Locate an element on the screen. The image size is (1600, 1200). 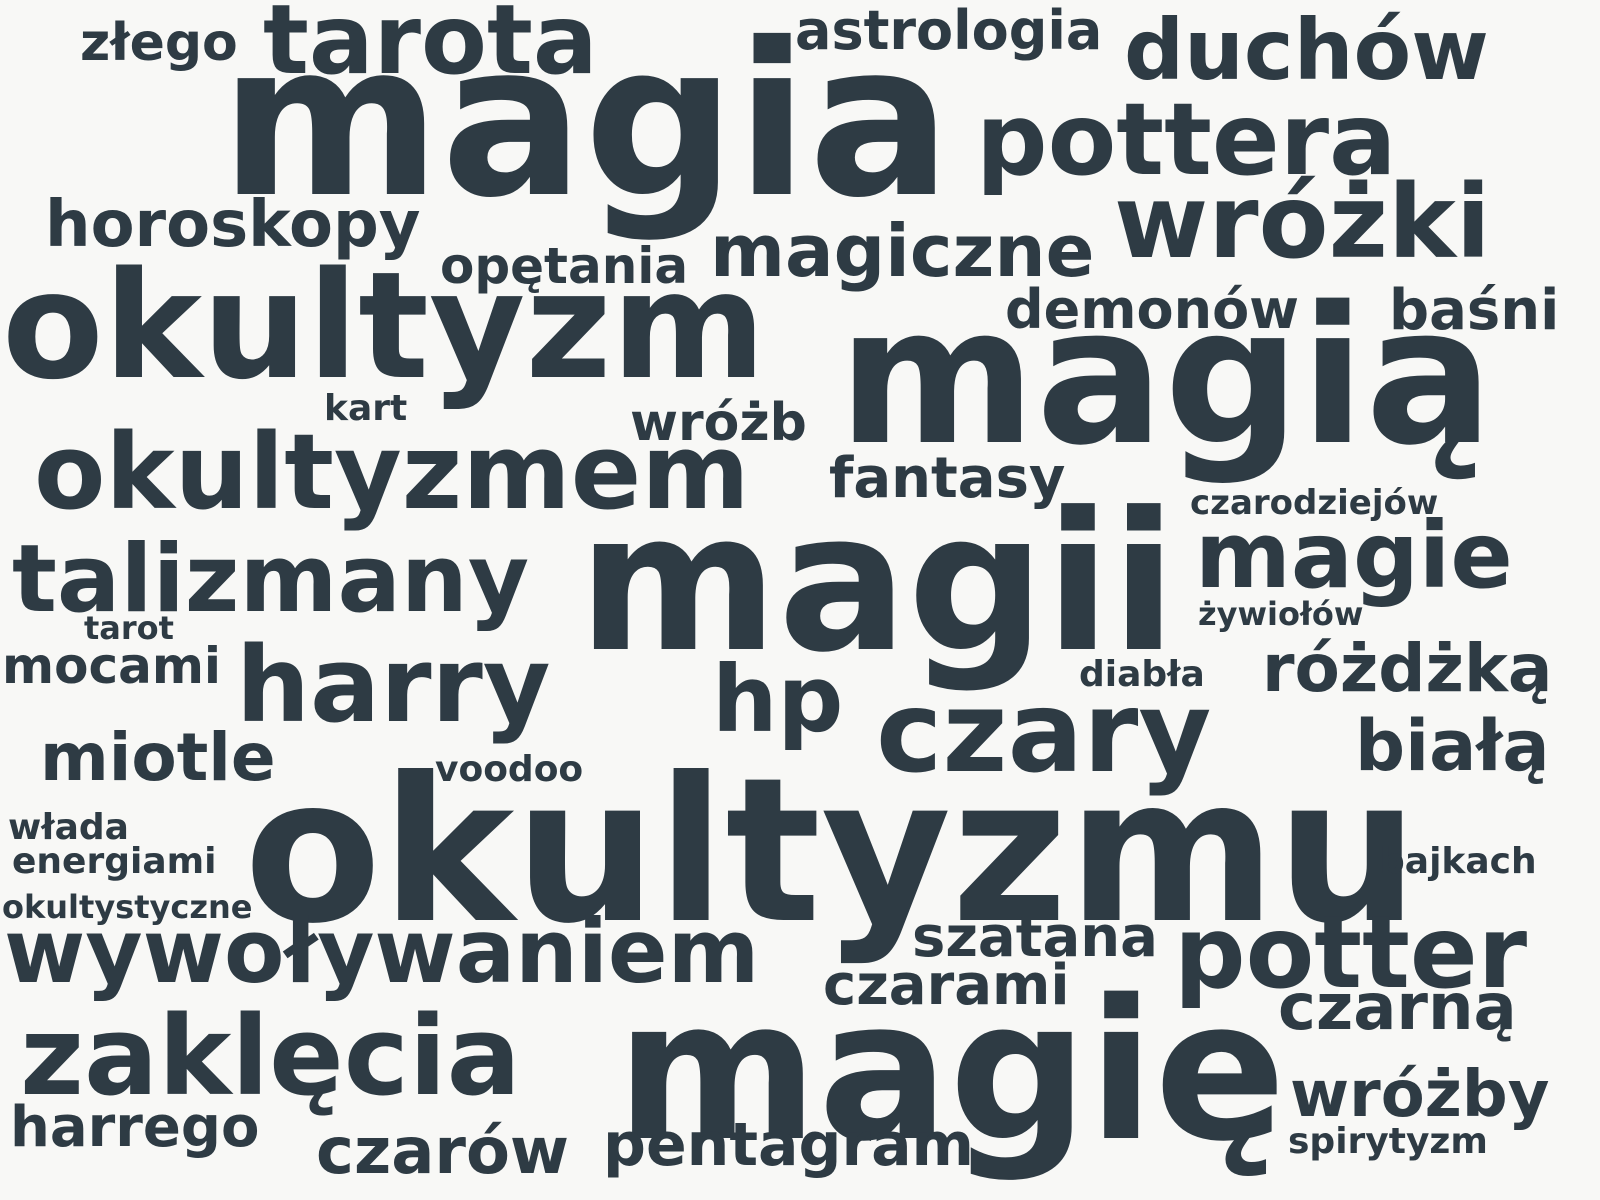
word-wlada: włada is located at coordinates (68, 827).